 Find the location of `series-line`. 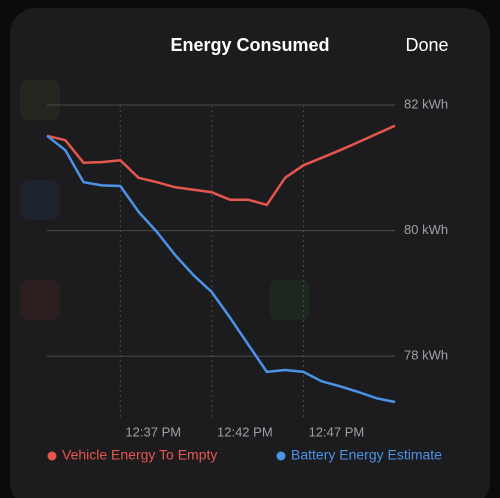

series-line is located at coordinates (221, 165).